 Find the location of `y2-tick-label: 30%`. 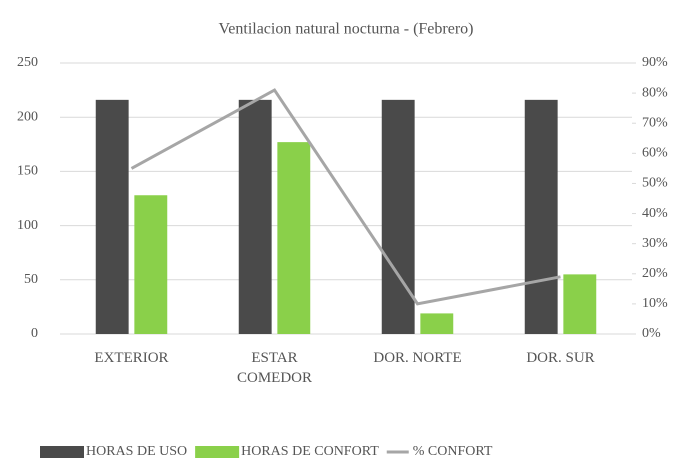

y2-tick-label: 30% is located at coordinates (655, 243).